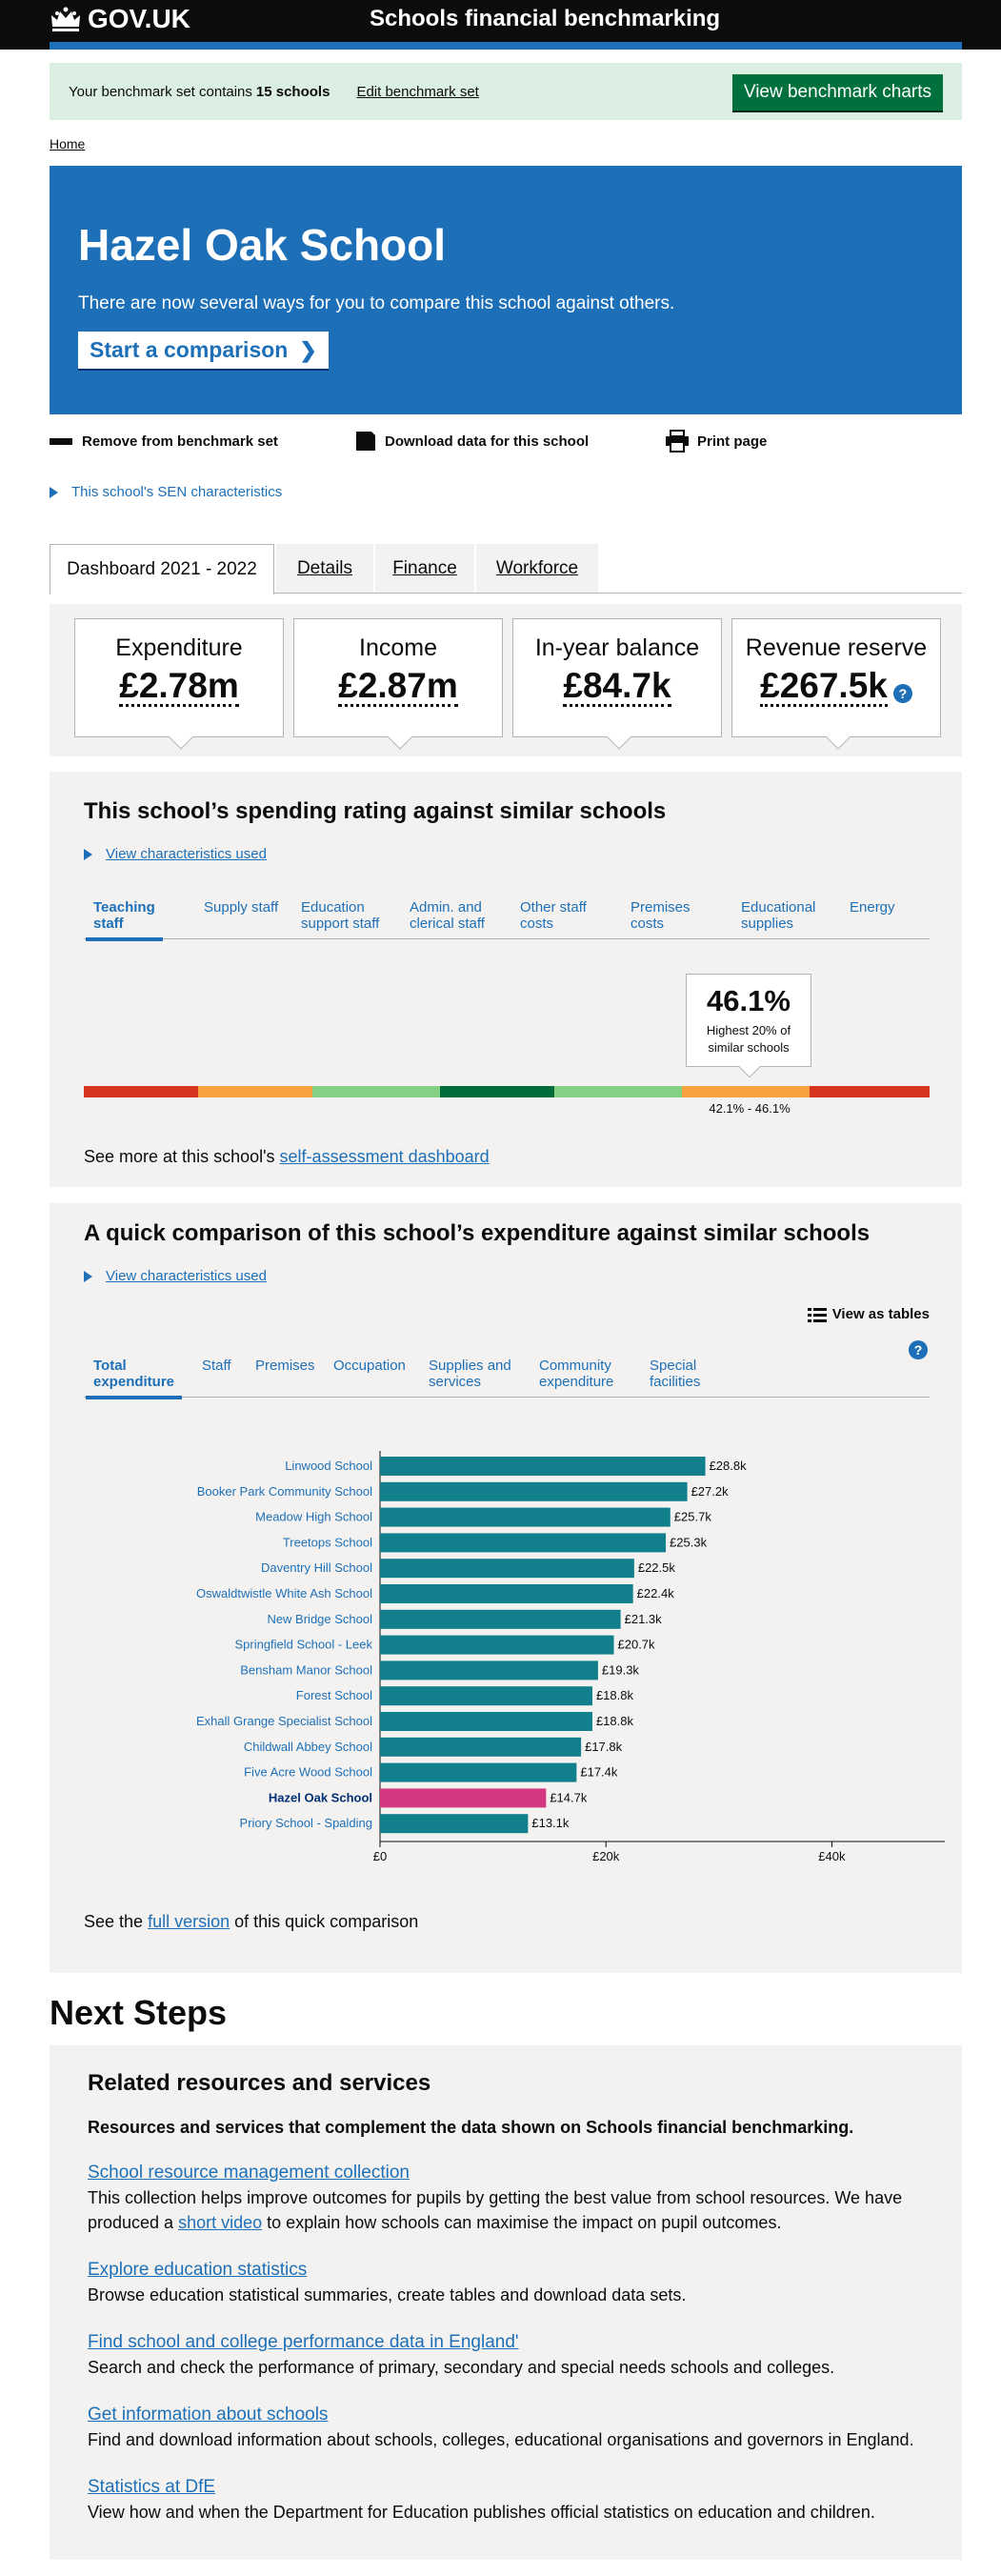 This screenshot has width=1001, height=2576. I want to click on page-title: Hazel Oak School, so click(262, 245).